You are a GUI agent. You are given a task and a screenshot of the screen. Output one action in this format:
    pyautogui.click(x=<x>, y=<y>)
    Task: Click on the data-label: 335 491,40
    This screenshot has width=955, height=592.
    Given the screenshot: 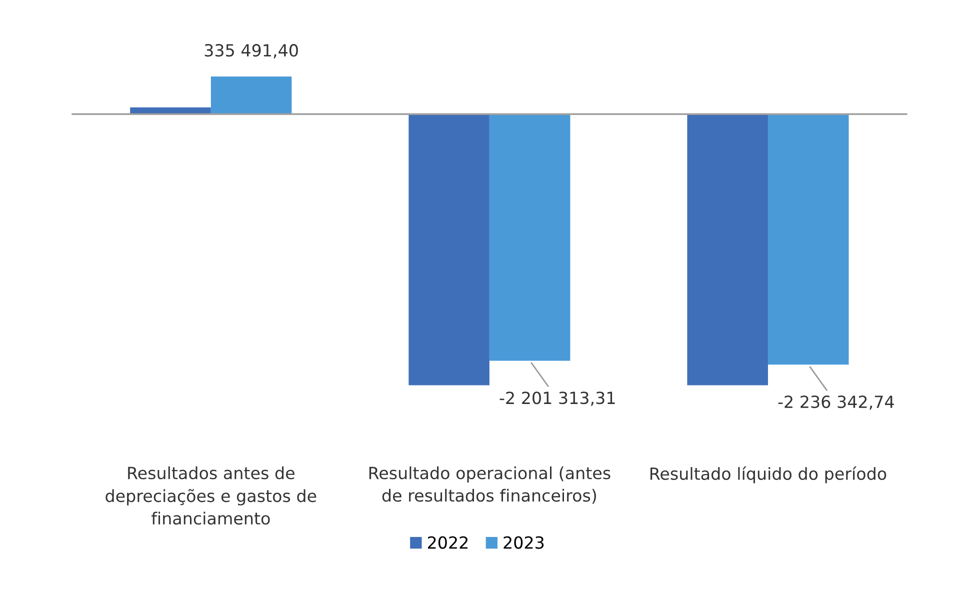 What is the action you would take?
    pyautogui.click(x=251, y=51)
    